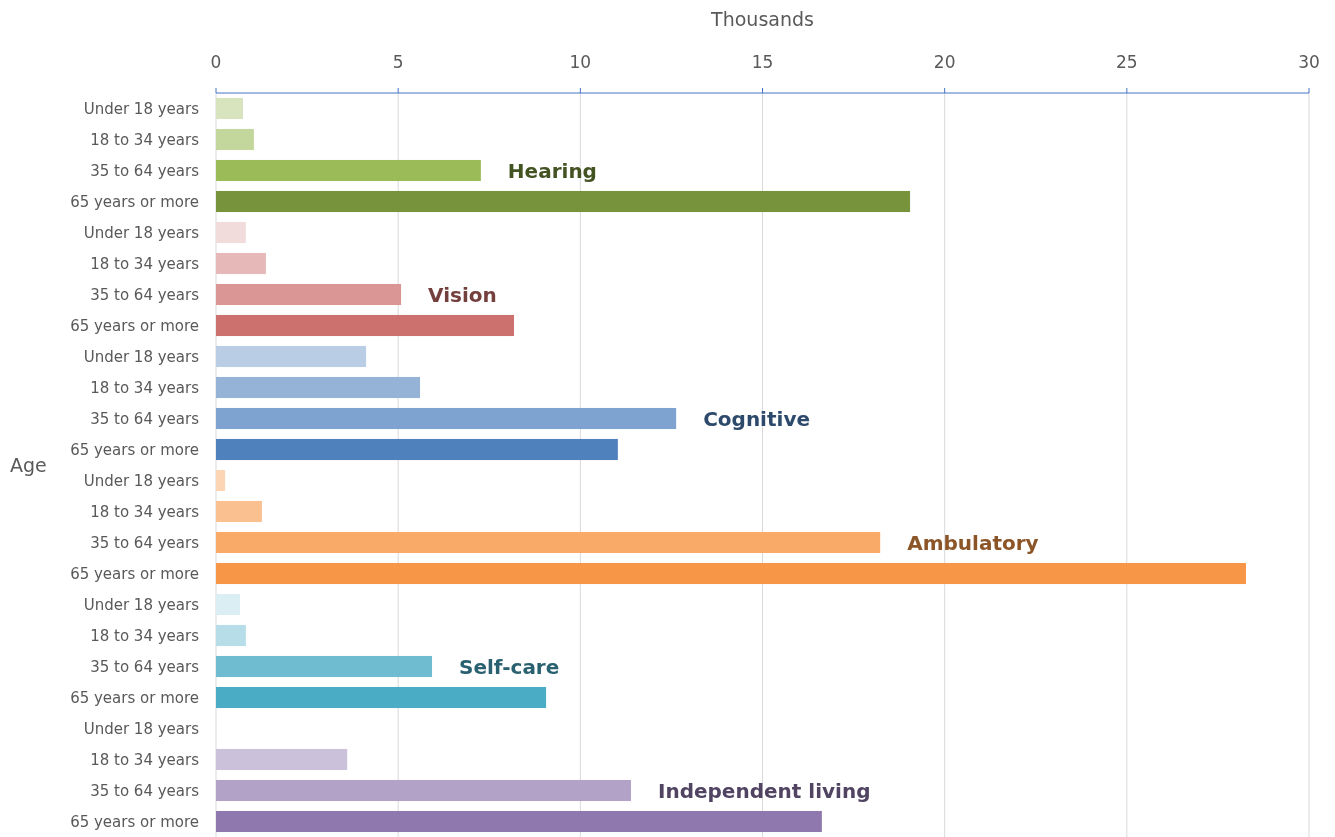 This screenshot has width=1335, height=837. I want to click on series-label: Independent living, so click(764, 790).